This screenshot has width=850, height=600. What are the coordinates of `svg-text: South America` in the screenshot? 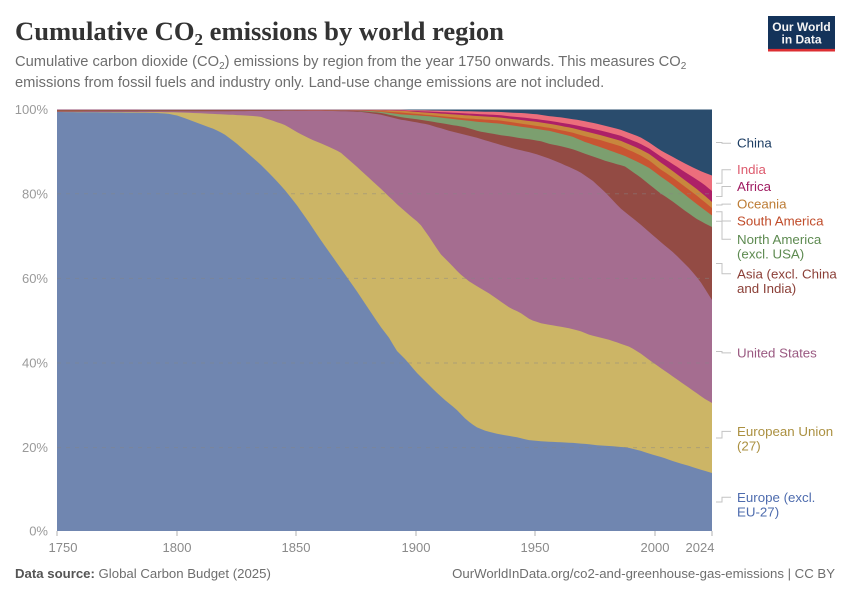 It's located at (780, 221).